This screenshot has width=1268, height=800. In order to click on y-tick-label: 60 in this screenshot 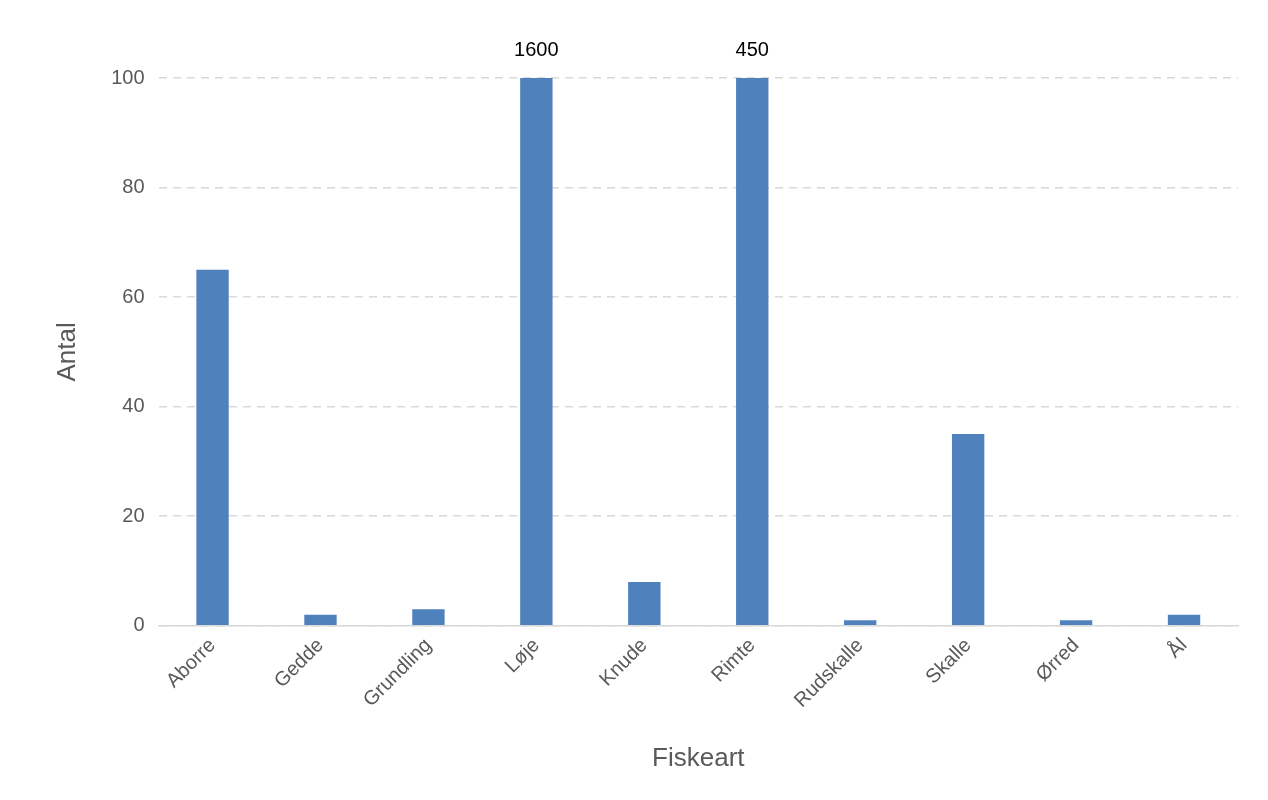, I will do `click(133, 295)`.